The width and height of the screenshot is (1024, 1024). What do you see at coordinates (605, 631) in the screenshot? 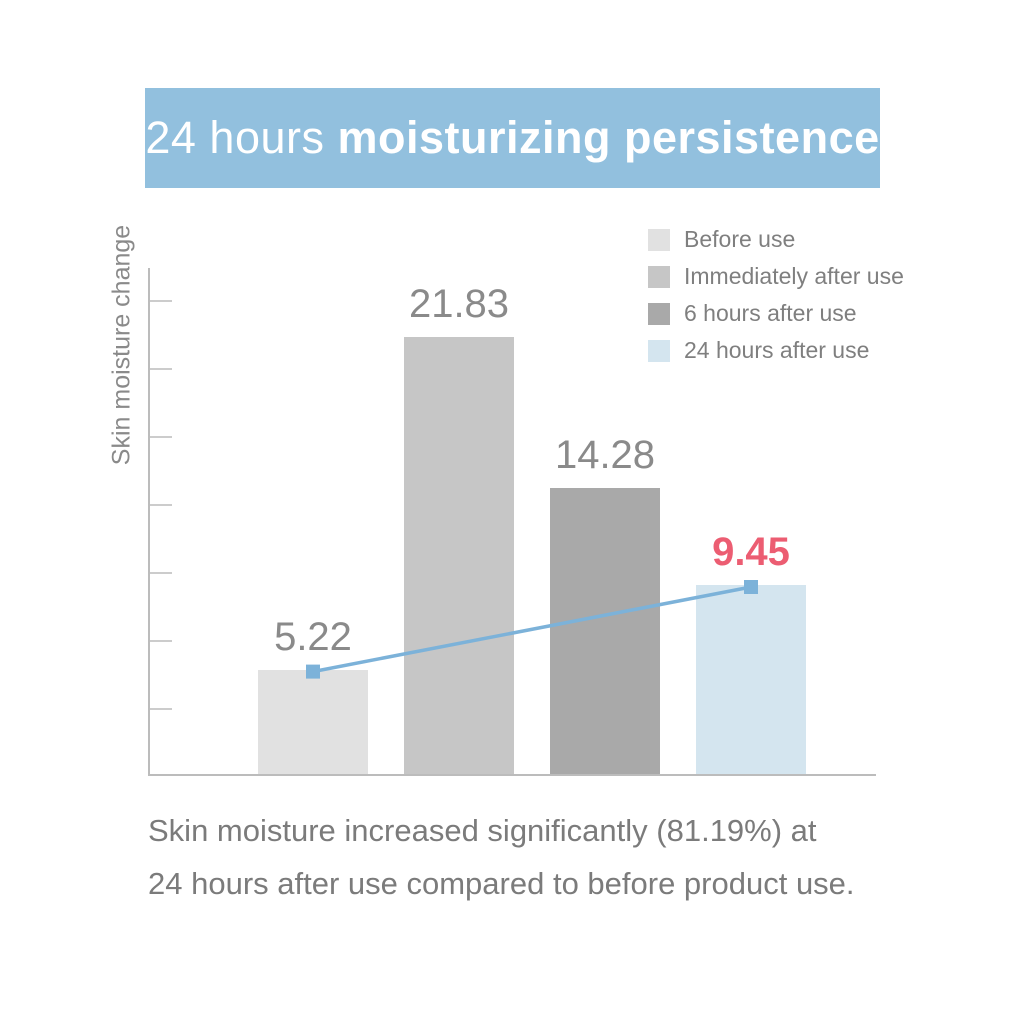
I see `bar-6-hours-after-use` at bounding box center [605, 631].